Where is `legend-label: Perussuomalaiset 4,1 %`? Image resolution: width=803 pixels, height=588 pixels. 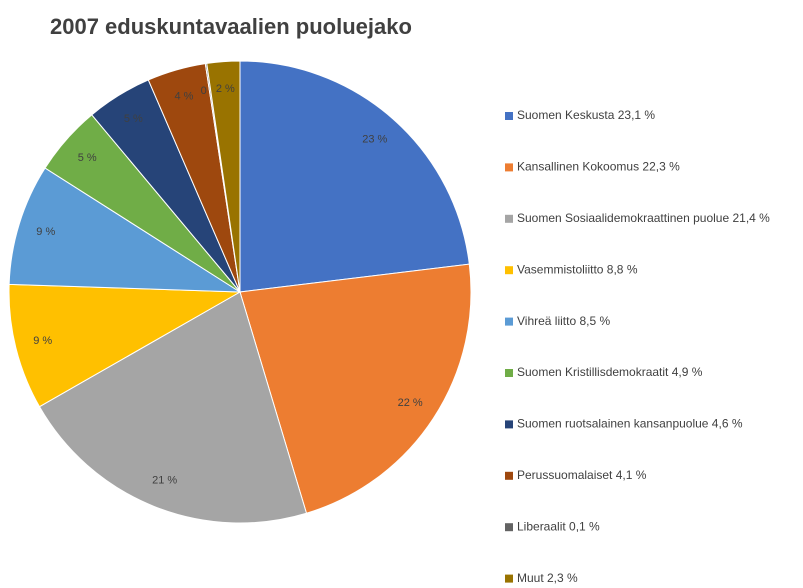
legend-label: Perussuomalaiset 4,1 % is located at coordinates (582, 475).